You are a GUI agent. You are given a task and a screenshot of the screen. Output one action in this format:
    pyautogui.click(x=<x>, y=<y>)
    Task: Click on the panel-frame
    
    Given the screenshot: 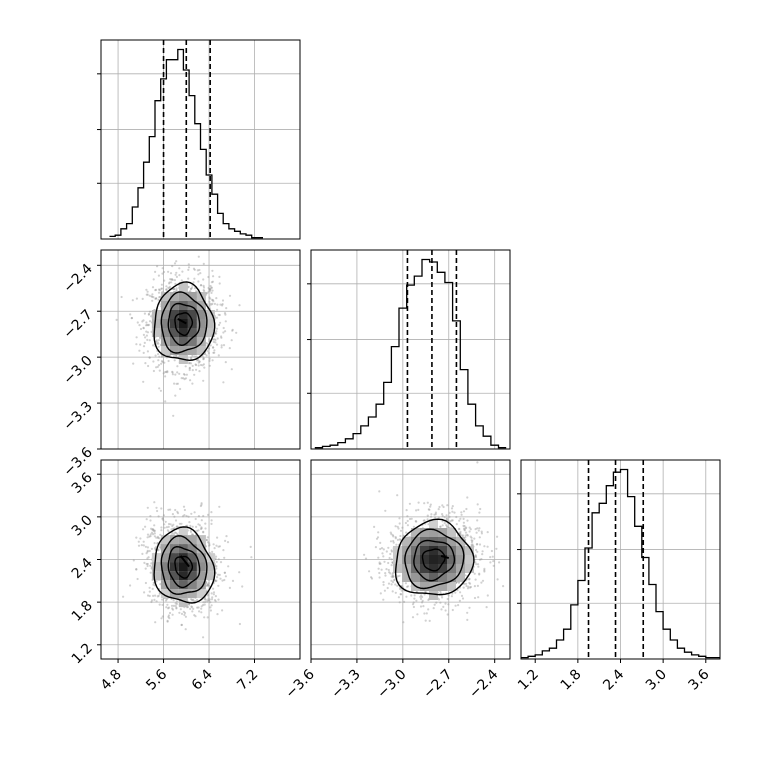 What is the action you would take?
    pyautogui.click(x=410, y=559)
    